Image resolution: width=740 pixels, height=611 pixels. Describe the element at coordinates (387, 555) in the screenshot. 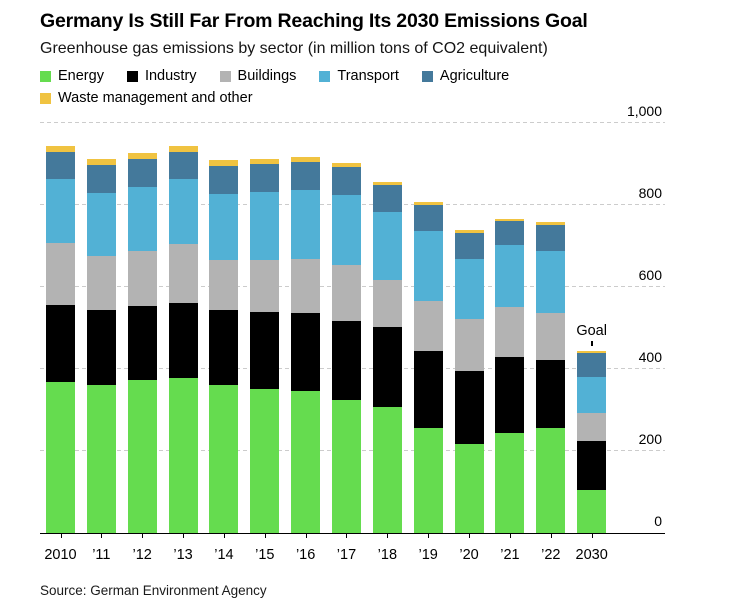

I see `x-axis-label: ’18` at that location.